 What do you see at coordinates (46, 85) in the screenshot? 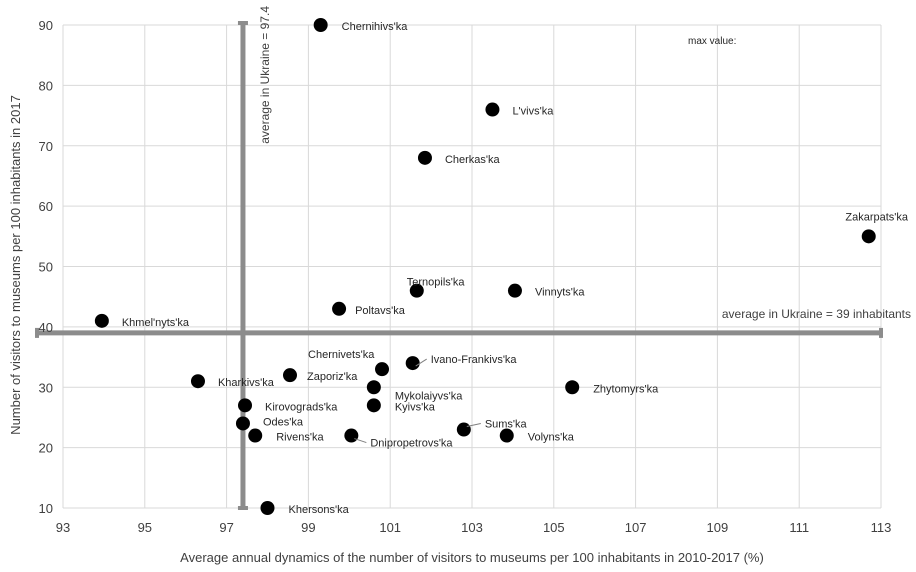
I see `y-tick-label: 80` at bounding box center [46, 85].